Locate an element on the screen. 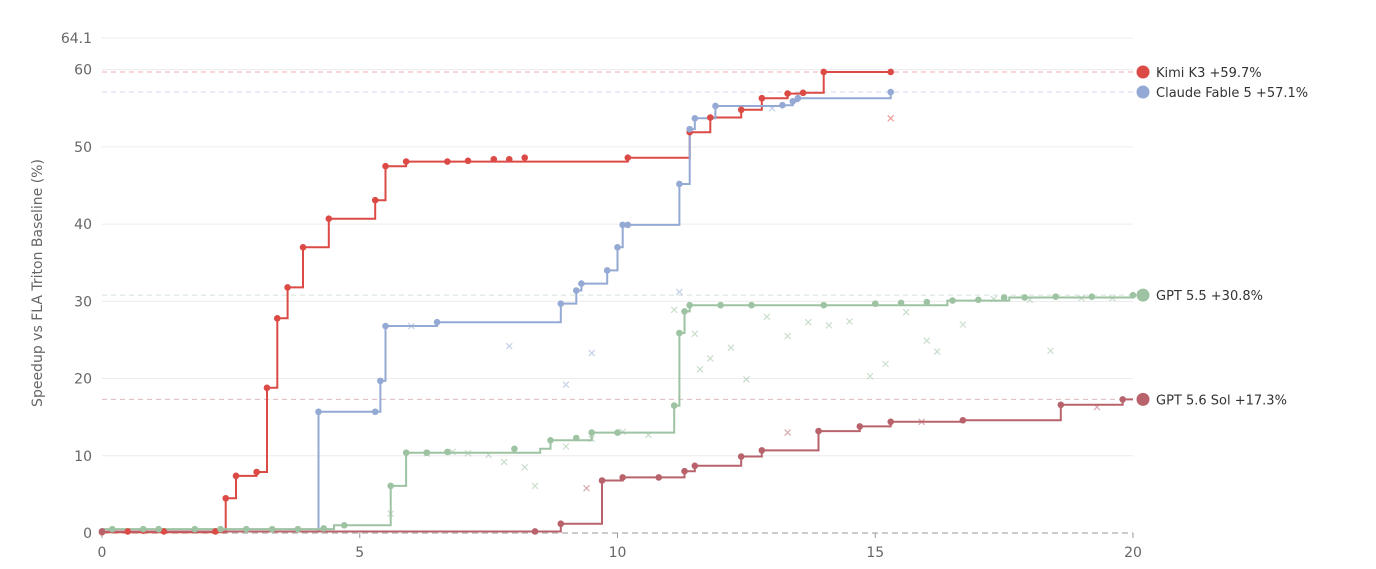 The width and height of the screenshot is (1376, 569). x-tick-label: 0 is located at coordinates (102, 553).